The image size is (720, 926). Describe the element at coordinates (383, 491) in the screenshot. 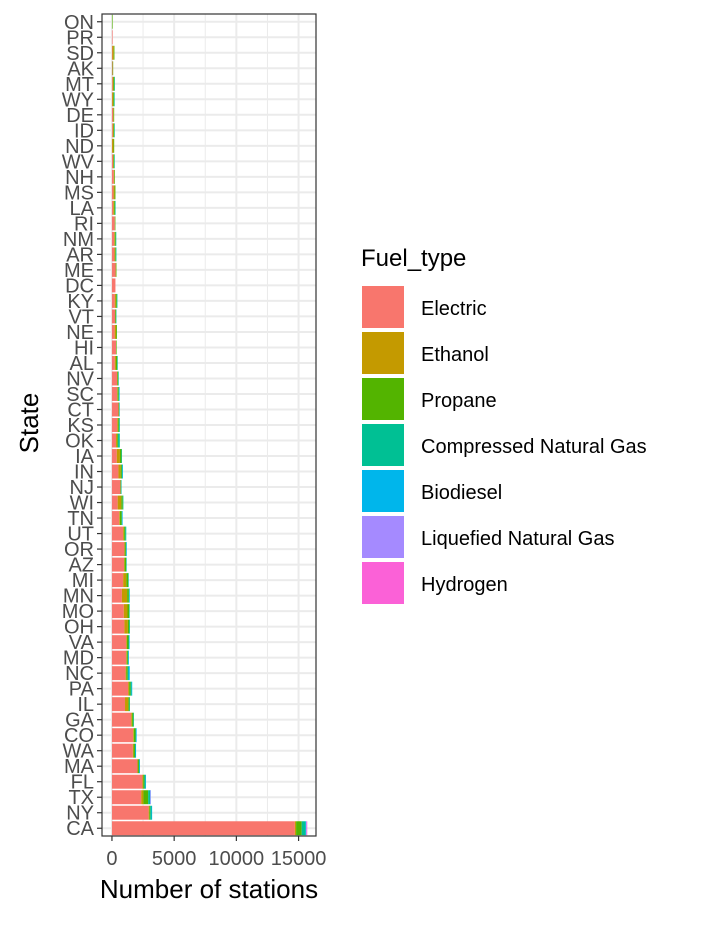

I see `legend-key` at that location.